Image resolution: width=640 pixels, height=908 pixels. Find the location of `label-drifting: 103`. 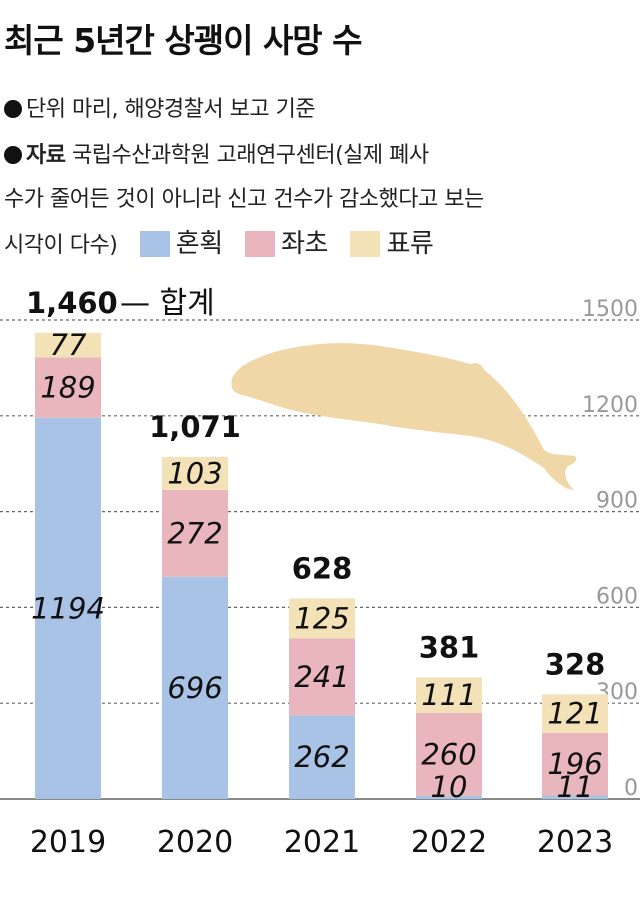

label-drifting: 103 is located at coordinates (194, 473).